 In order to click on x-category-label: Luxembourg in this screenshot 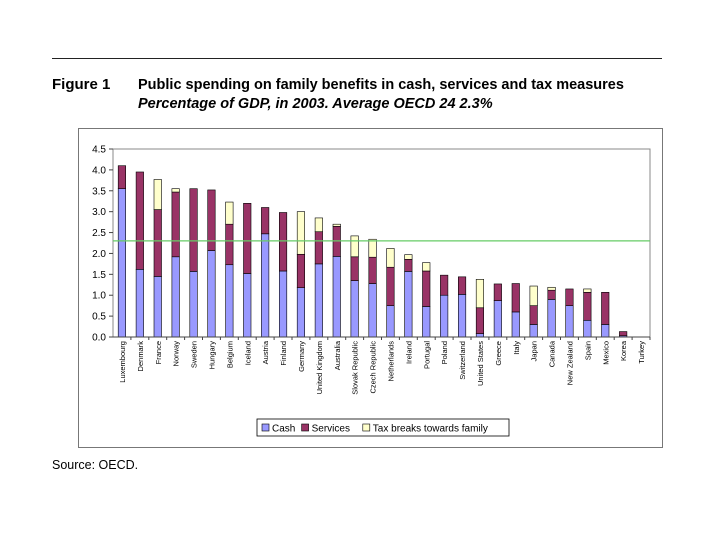, I will do `click(122, 362)`.